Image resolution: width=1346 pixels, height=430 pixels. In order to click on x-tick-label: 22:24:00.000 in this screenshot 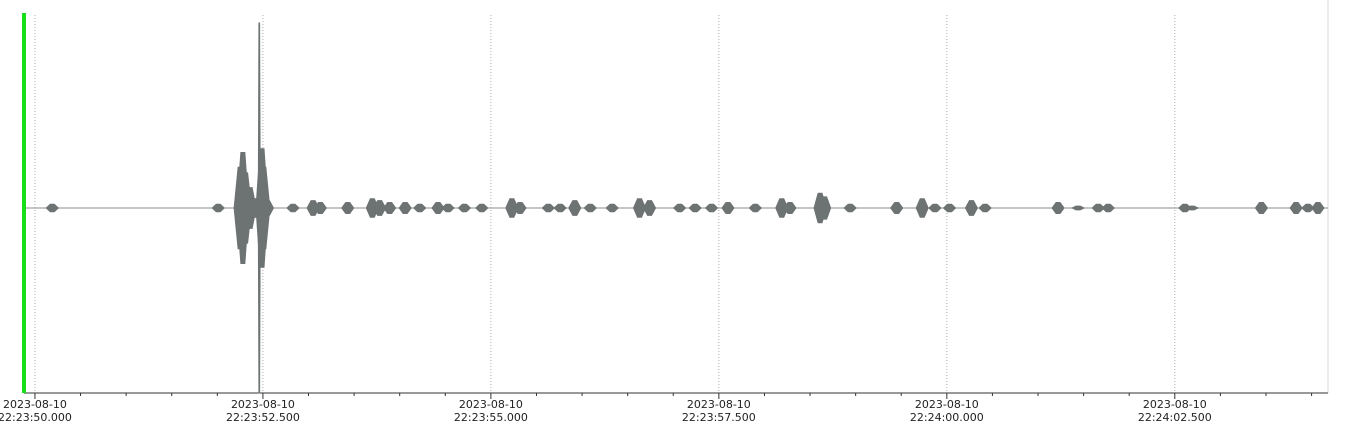, I will do `click(947, 417)`.